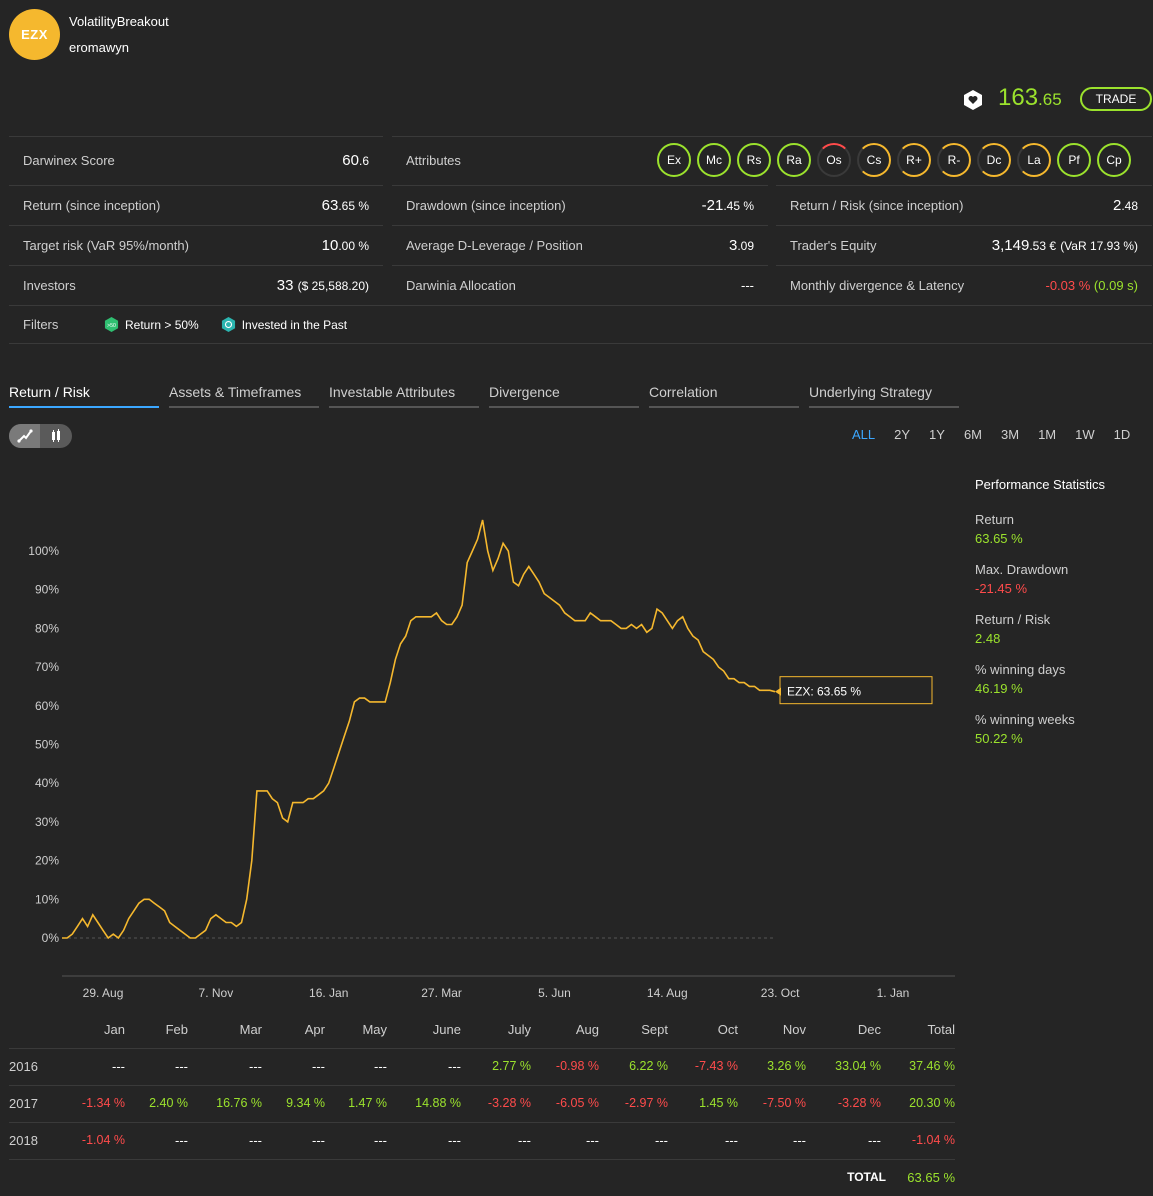 Image resolution: width=1153 pixels, height=1196 pixels. What do you see at coordinates (893, 993) in the screenshot?
I see `x-tick-label: 1. Jan` at bounding box center [893, 993].